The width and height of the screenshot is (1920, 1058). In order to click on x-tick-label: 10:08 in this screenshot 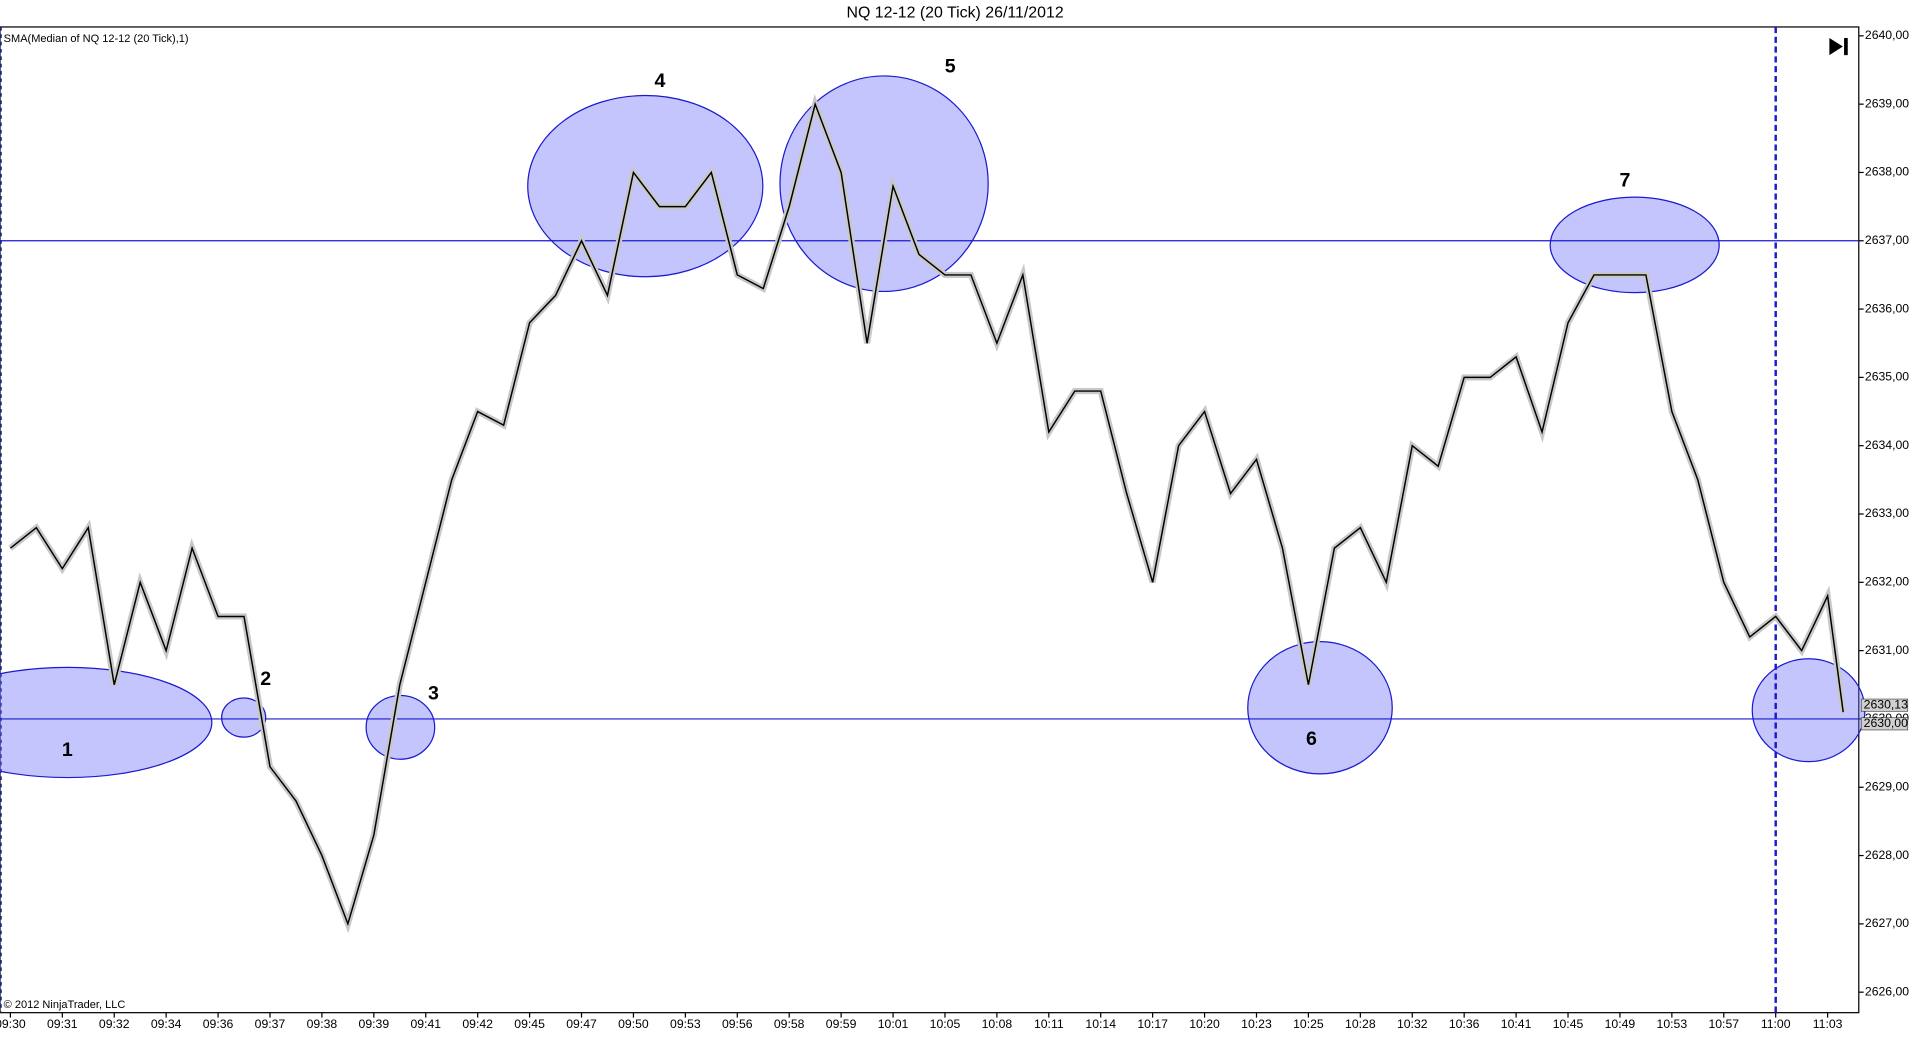, I will do `click(997, 1024)`.